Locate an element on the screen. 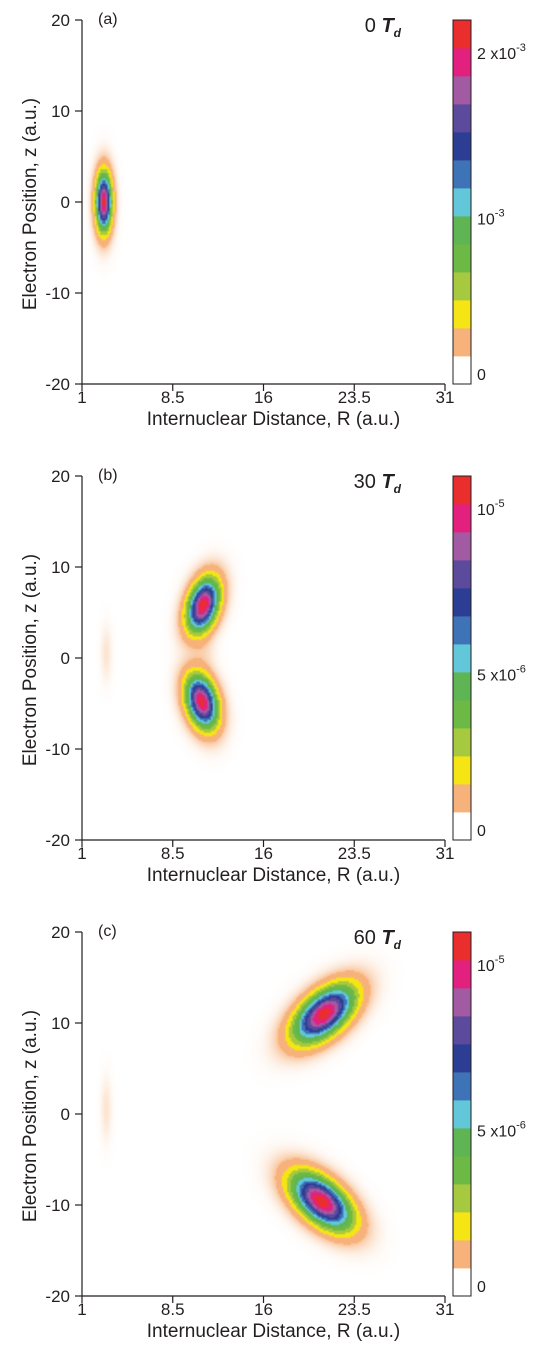 The image size is (548, 1351). panel-label: (c) is located at coordinates (107, 931).